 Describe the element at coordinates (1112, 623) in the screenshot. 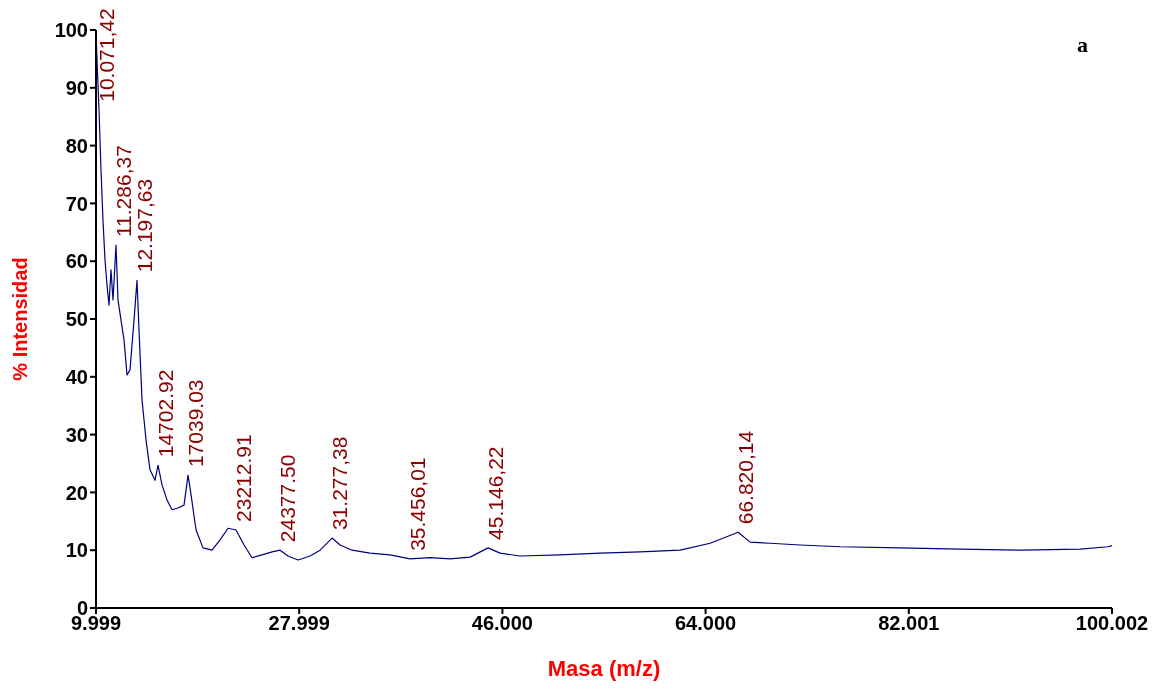

I see `x-tick-label: 100.002` at that location.